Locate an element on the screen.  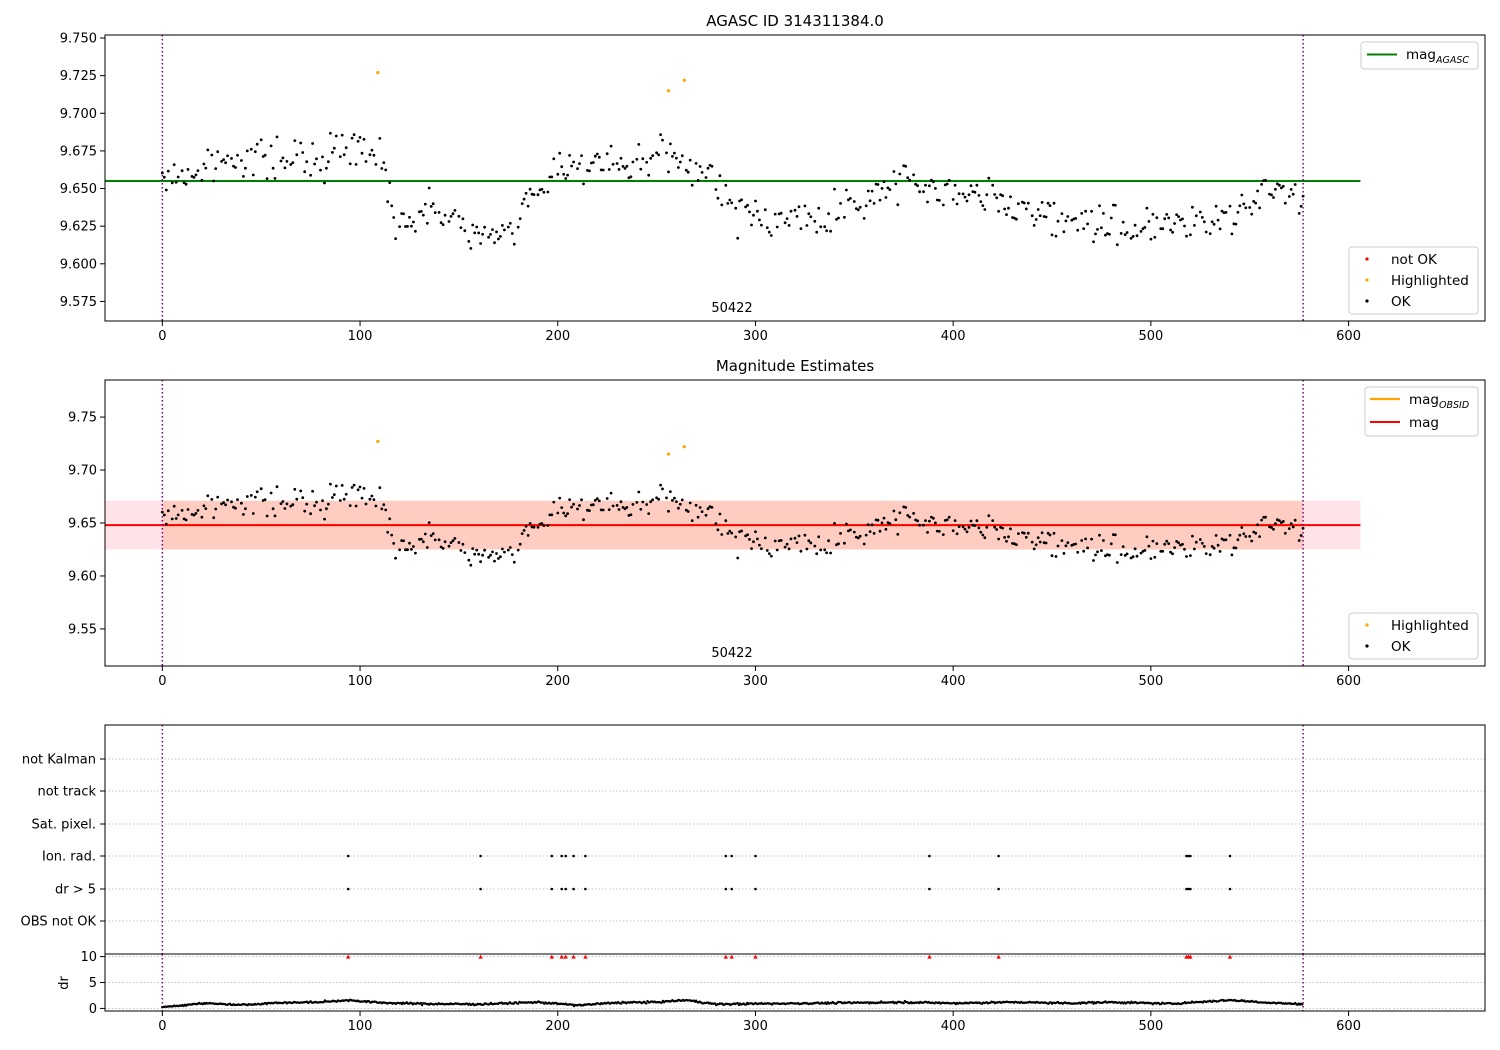
agasc-panel-title: AGASC ID 314311384.0 is located at coordinates (795, 21).